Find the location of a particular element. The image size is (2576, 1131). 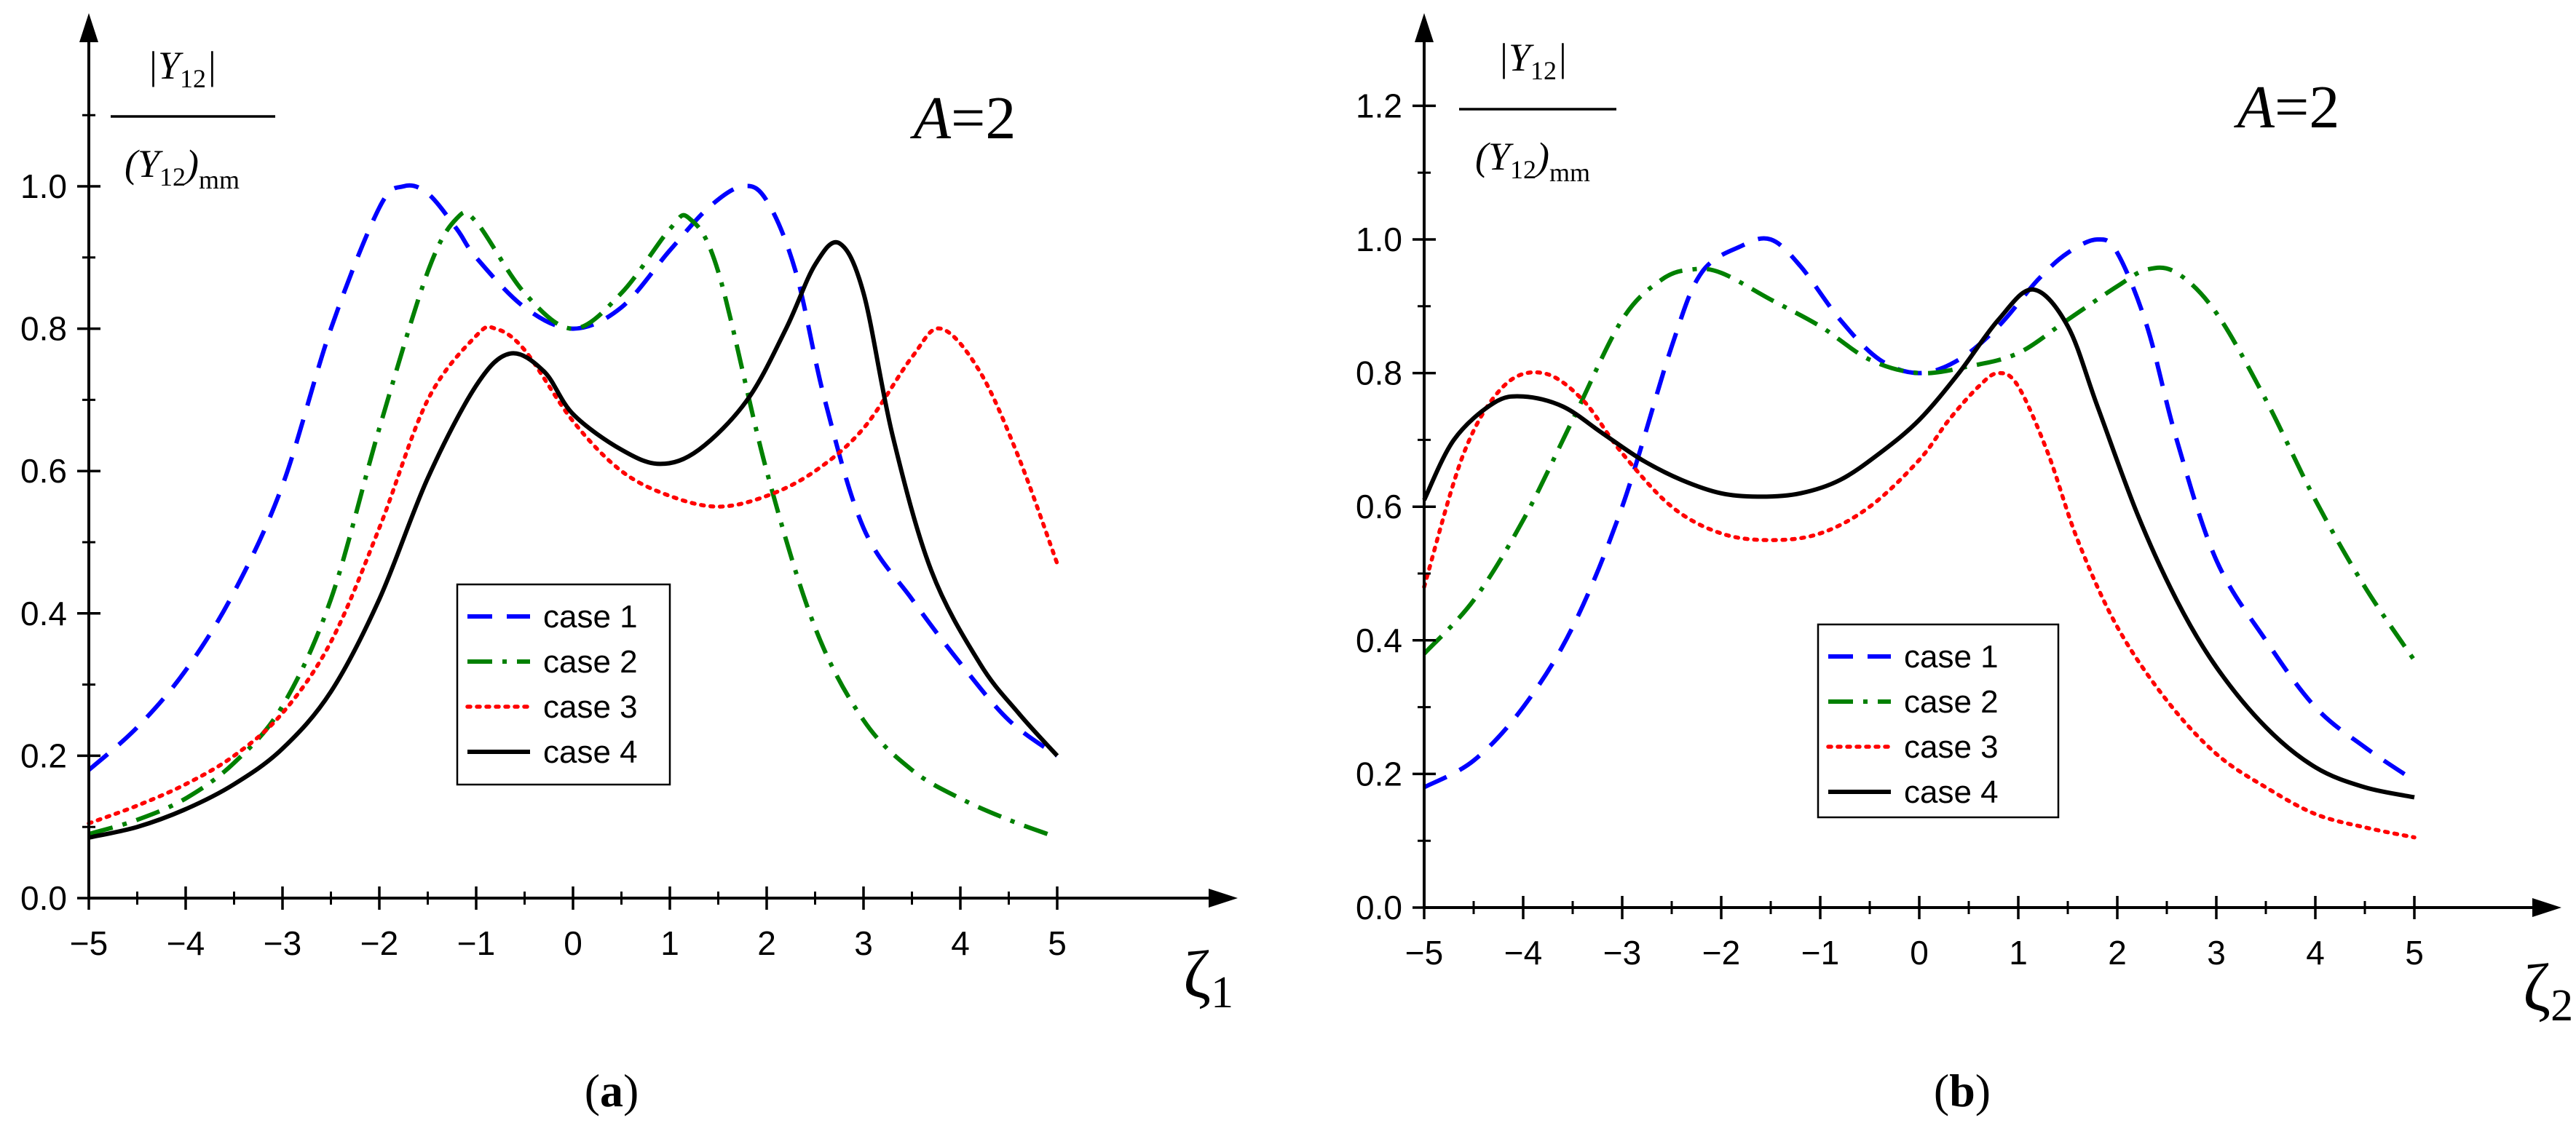

y-tick-label: 1.2 is located at coordinates (1379, 105).